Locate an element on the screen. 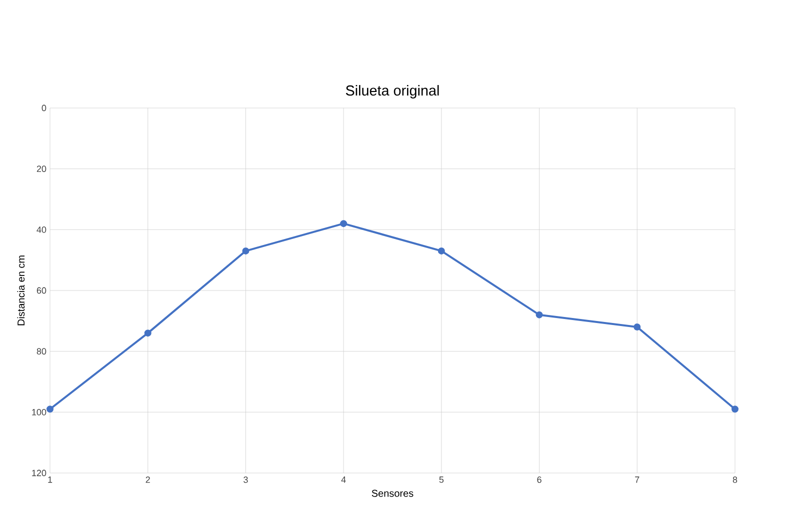 Image resolution: width=805 pixels, height=518 pixels. x-tick-label: 1 is located at coordinates (50, 479).